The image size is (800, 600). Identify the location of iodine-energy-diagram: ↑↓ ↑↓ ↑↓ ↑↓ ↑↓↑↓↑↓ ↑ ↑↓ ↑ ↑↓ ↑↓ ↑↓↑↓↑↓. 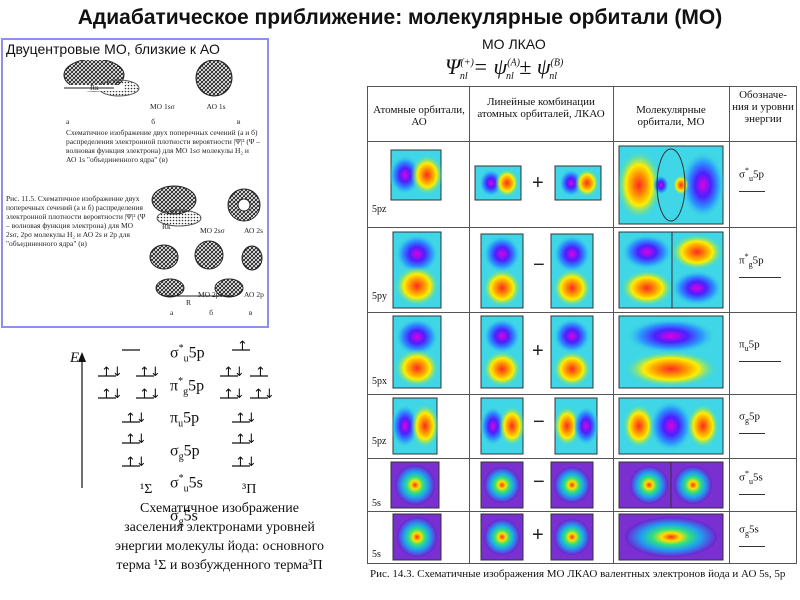
(176, 413).